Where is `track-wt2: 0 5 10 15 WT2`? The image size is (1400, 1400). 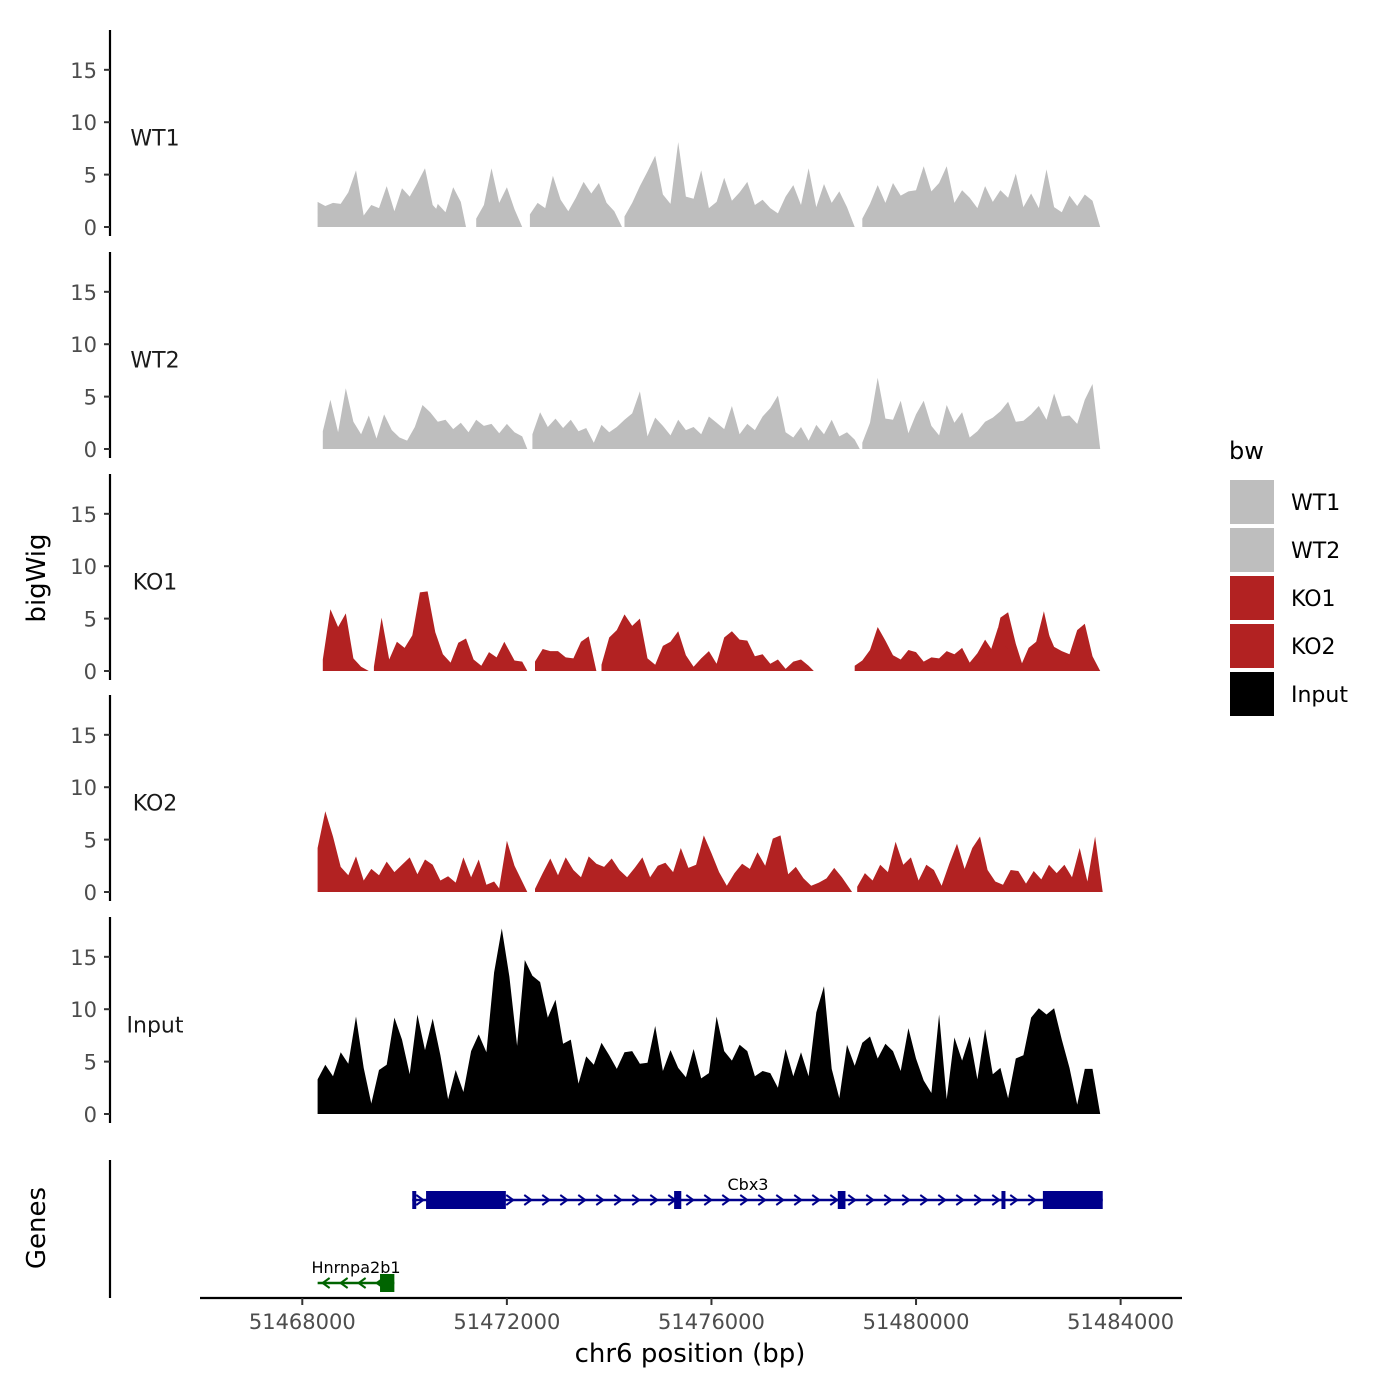
track-wt2: 0 5 10 15 WT2 is located at coordinates (585, 357).